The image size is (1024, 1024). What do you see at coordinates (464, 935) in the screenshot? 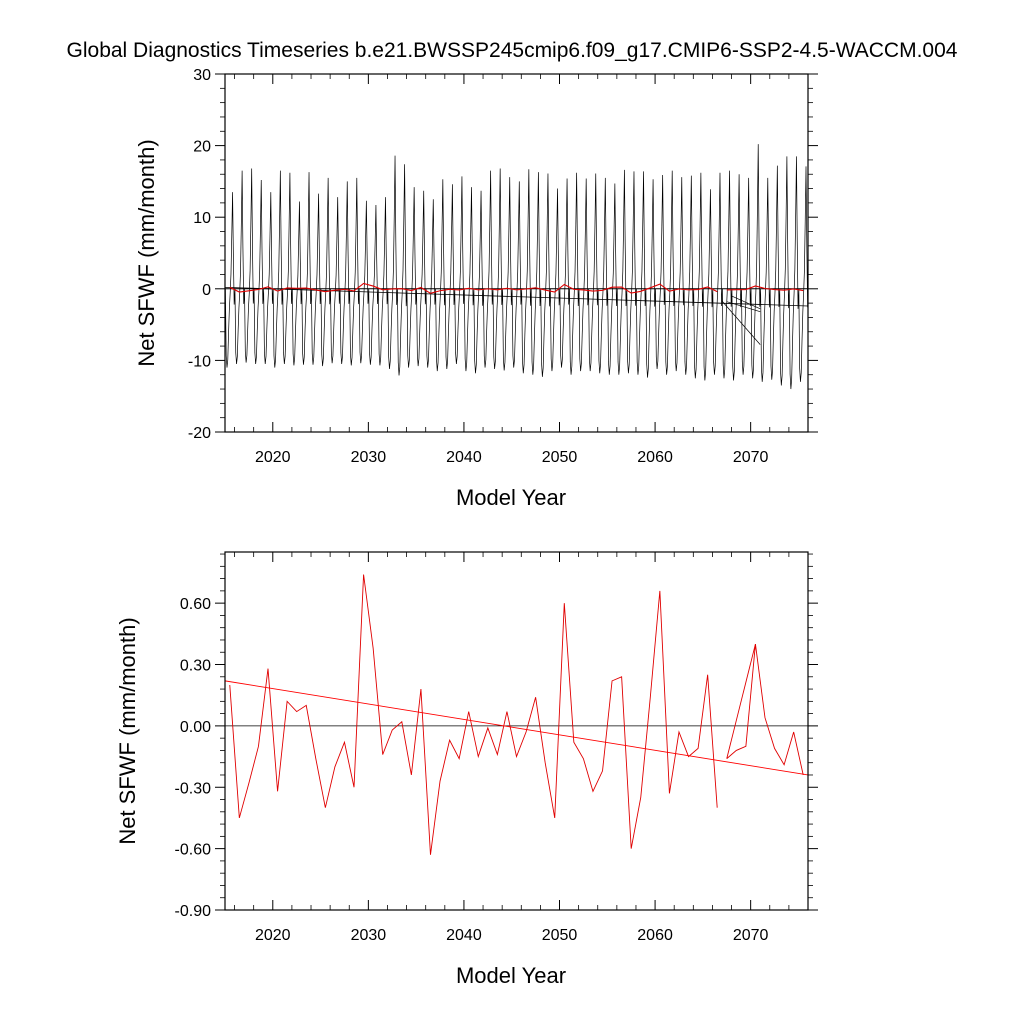
I see `bottom-x-tick-label: 2040` at bounding box center [464, 935].